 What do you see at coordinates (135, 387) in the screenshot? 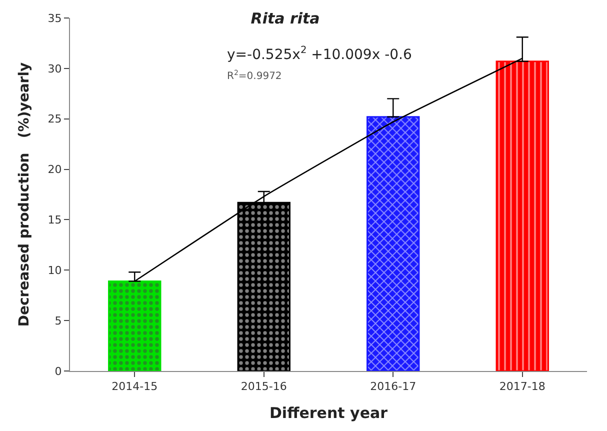
I see `x-tick-label: 2014-15` at bounding box center [135, 387].